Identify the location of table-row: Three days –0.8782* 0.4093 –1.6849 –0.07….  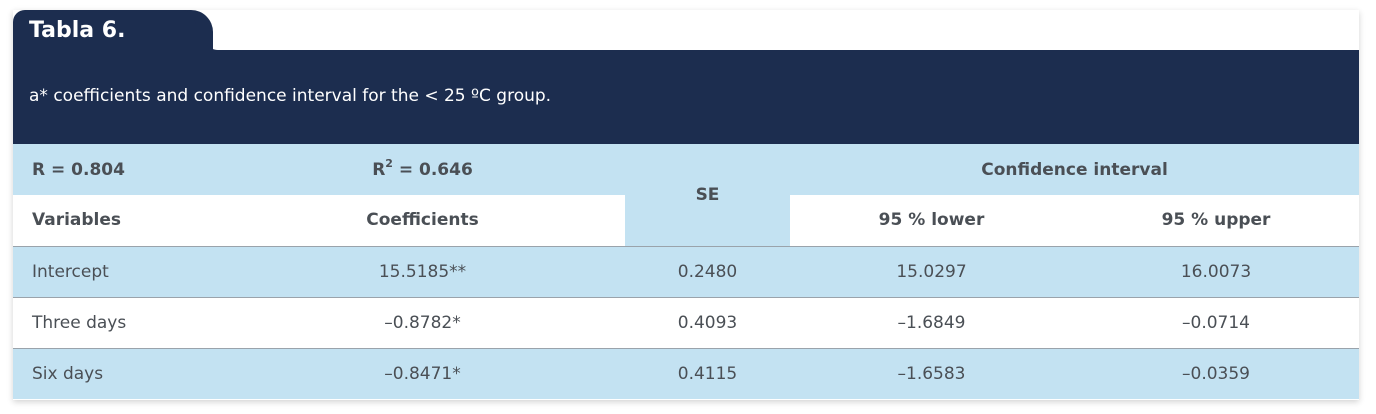
(686, 322).